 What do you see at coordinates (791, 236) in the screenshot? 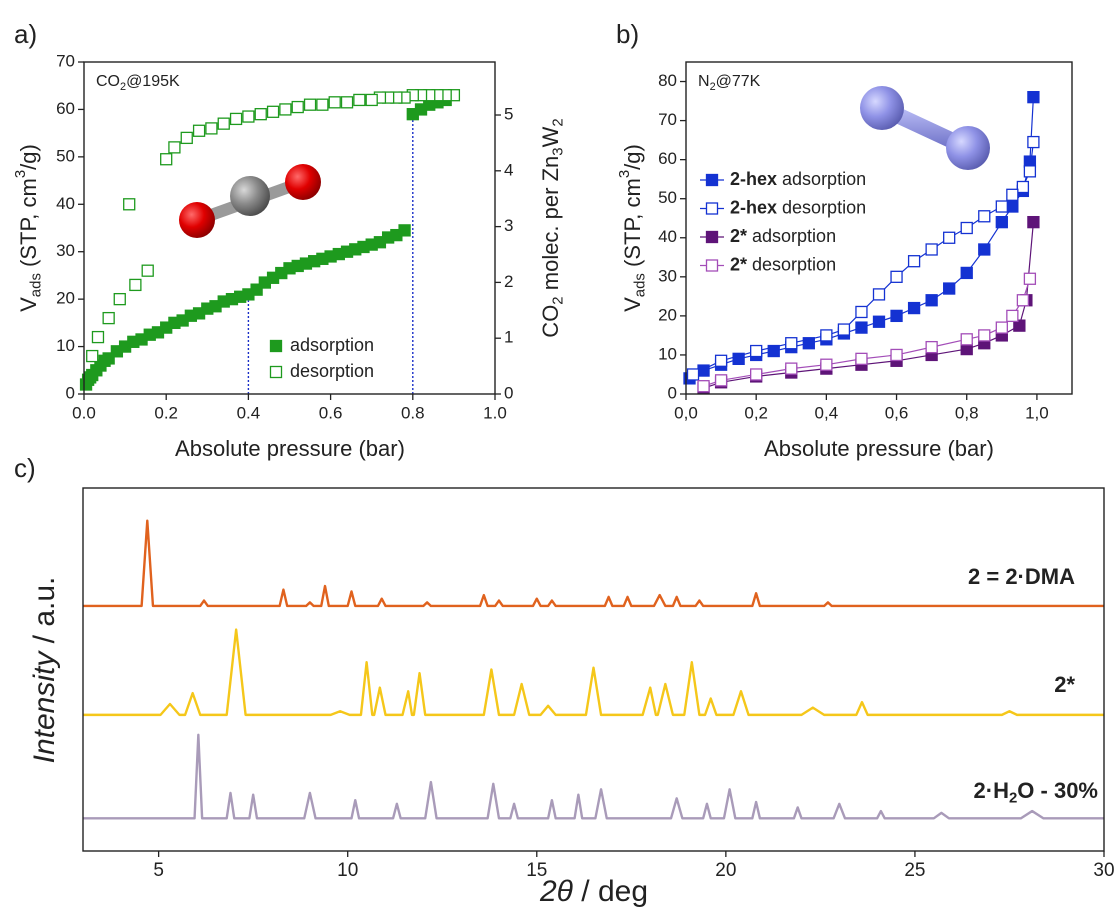
I see `label-part: adsorption` at bounding box center [791, 236].